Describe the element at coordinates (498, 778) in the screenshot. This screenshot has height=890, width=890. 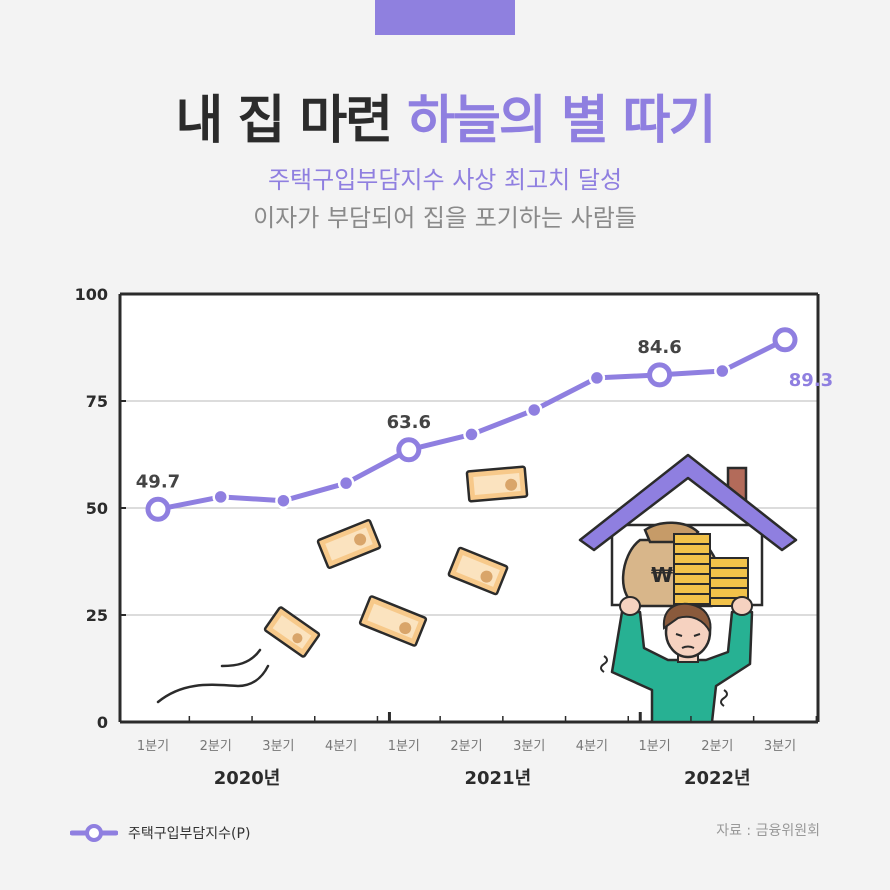
I see `year-label: 2021년` at that location.